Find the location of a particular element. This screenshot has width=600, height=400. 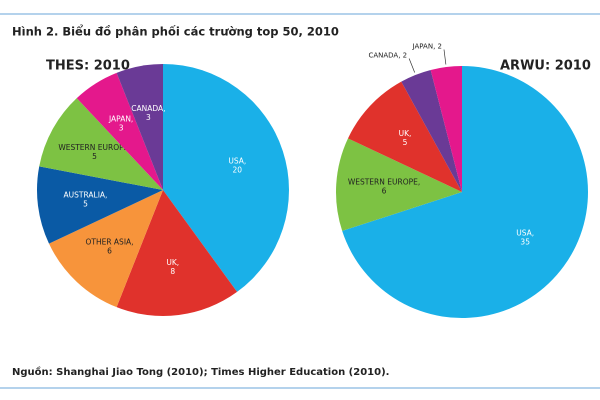

pie-title: ARWU: 2010 is located at coordinates (545, 66).